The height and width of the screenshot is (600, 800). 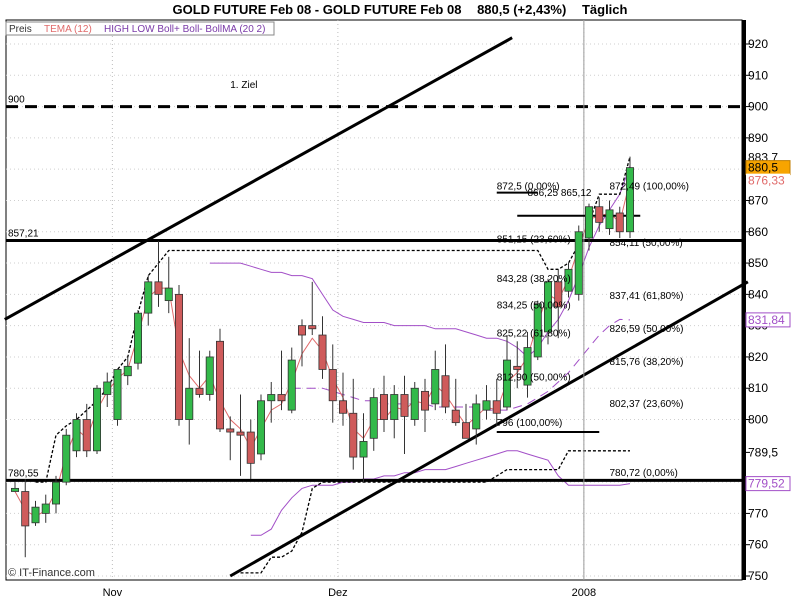 What do you see at coordinates (68, 29) in the screenshot?
I see `legend-tema: TEMA (12)` at bounding box center [68, 29].